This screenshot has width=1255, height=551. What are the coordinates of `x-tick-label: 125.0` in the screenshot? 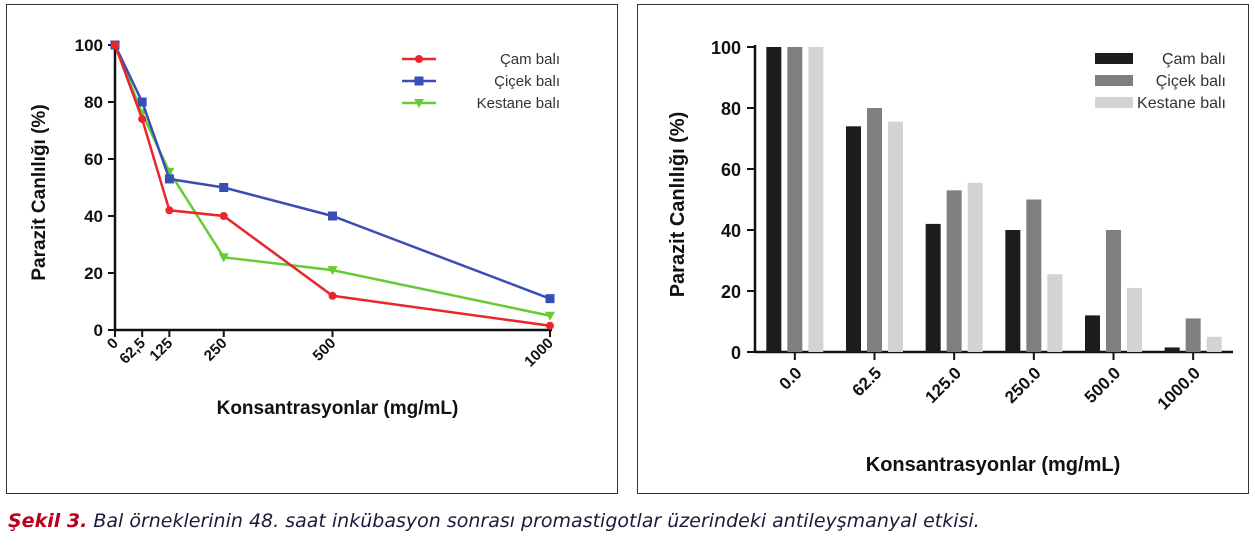 It's located at (943, 385).